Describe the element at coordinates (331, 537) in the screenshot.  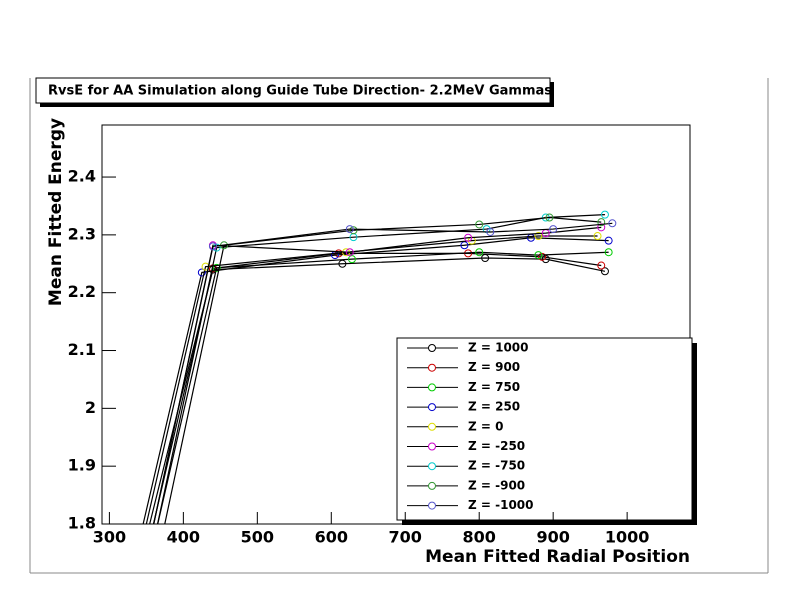
I see `x-tick-label: 600` at that location.